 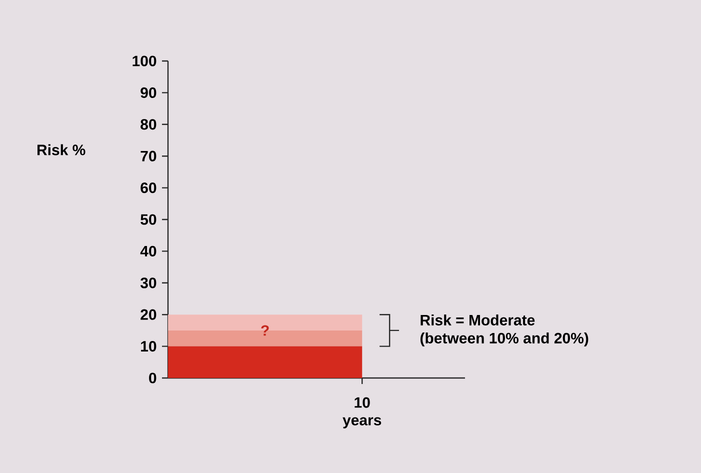 I want to click on y-tick-label: 10, so click(x=148, y=346).